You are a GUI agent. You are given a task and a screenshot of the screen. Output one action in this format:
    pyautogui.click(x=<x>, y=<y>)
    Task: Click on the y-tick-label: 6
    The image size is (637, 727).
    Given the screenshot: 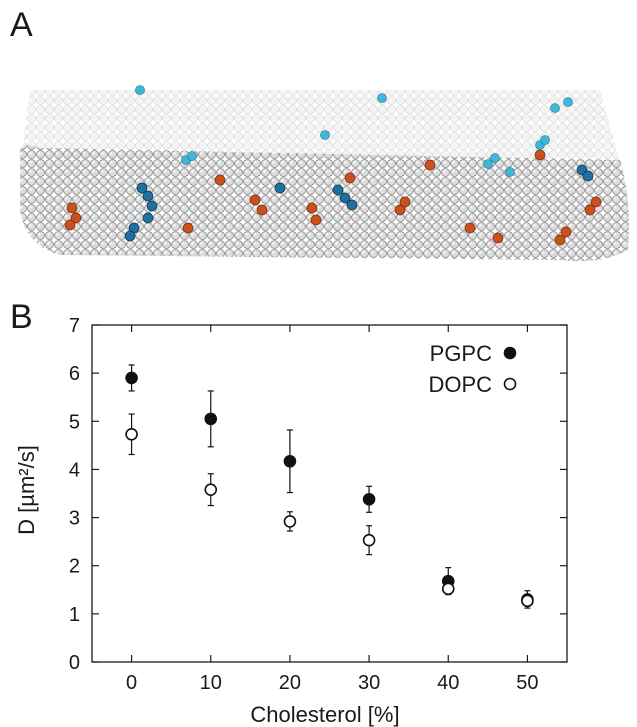 What is the action you would take?
    pyautogui.click(x=74, y=374)
    